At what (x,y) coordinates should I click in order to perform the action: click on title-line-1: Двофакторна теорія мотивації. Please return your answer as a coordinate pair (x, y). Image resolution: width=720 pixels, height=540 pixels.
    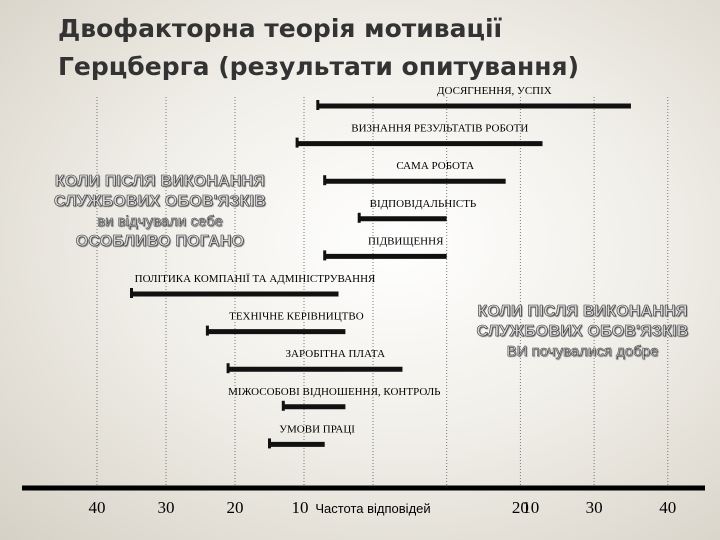
    Looking at the image, I should click on (280, 28).